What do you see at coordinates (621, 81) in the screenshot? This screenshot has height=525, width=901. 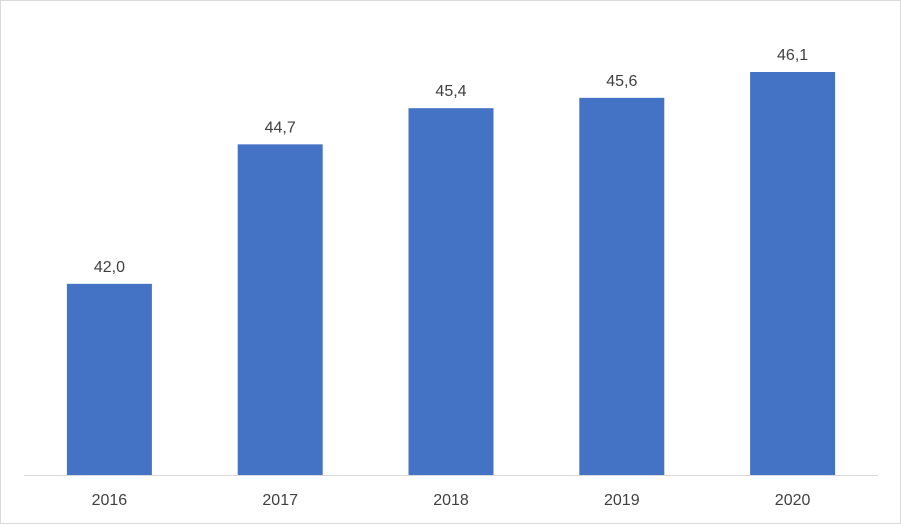 I see `data-label-2019: 45,6` at bounding box center [621, 81].